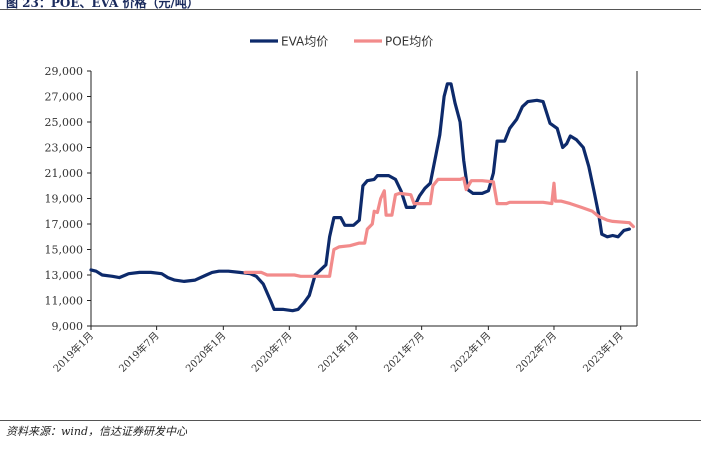  What do you see at coordinates (64, 275) in the screenshot?
I see `y-tick-label: 13,000` at bounding box center [64, 275].